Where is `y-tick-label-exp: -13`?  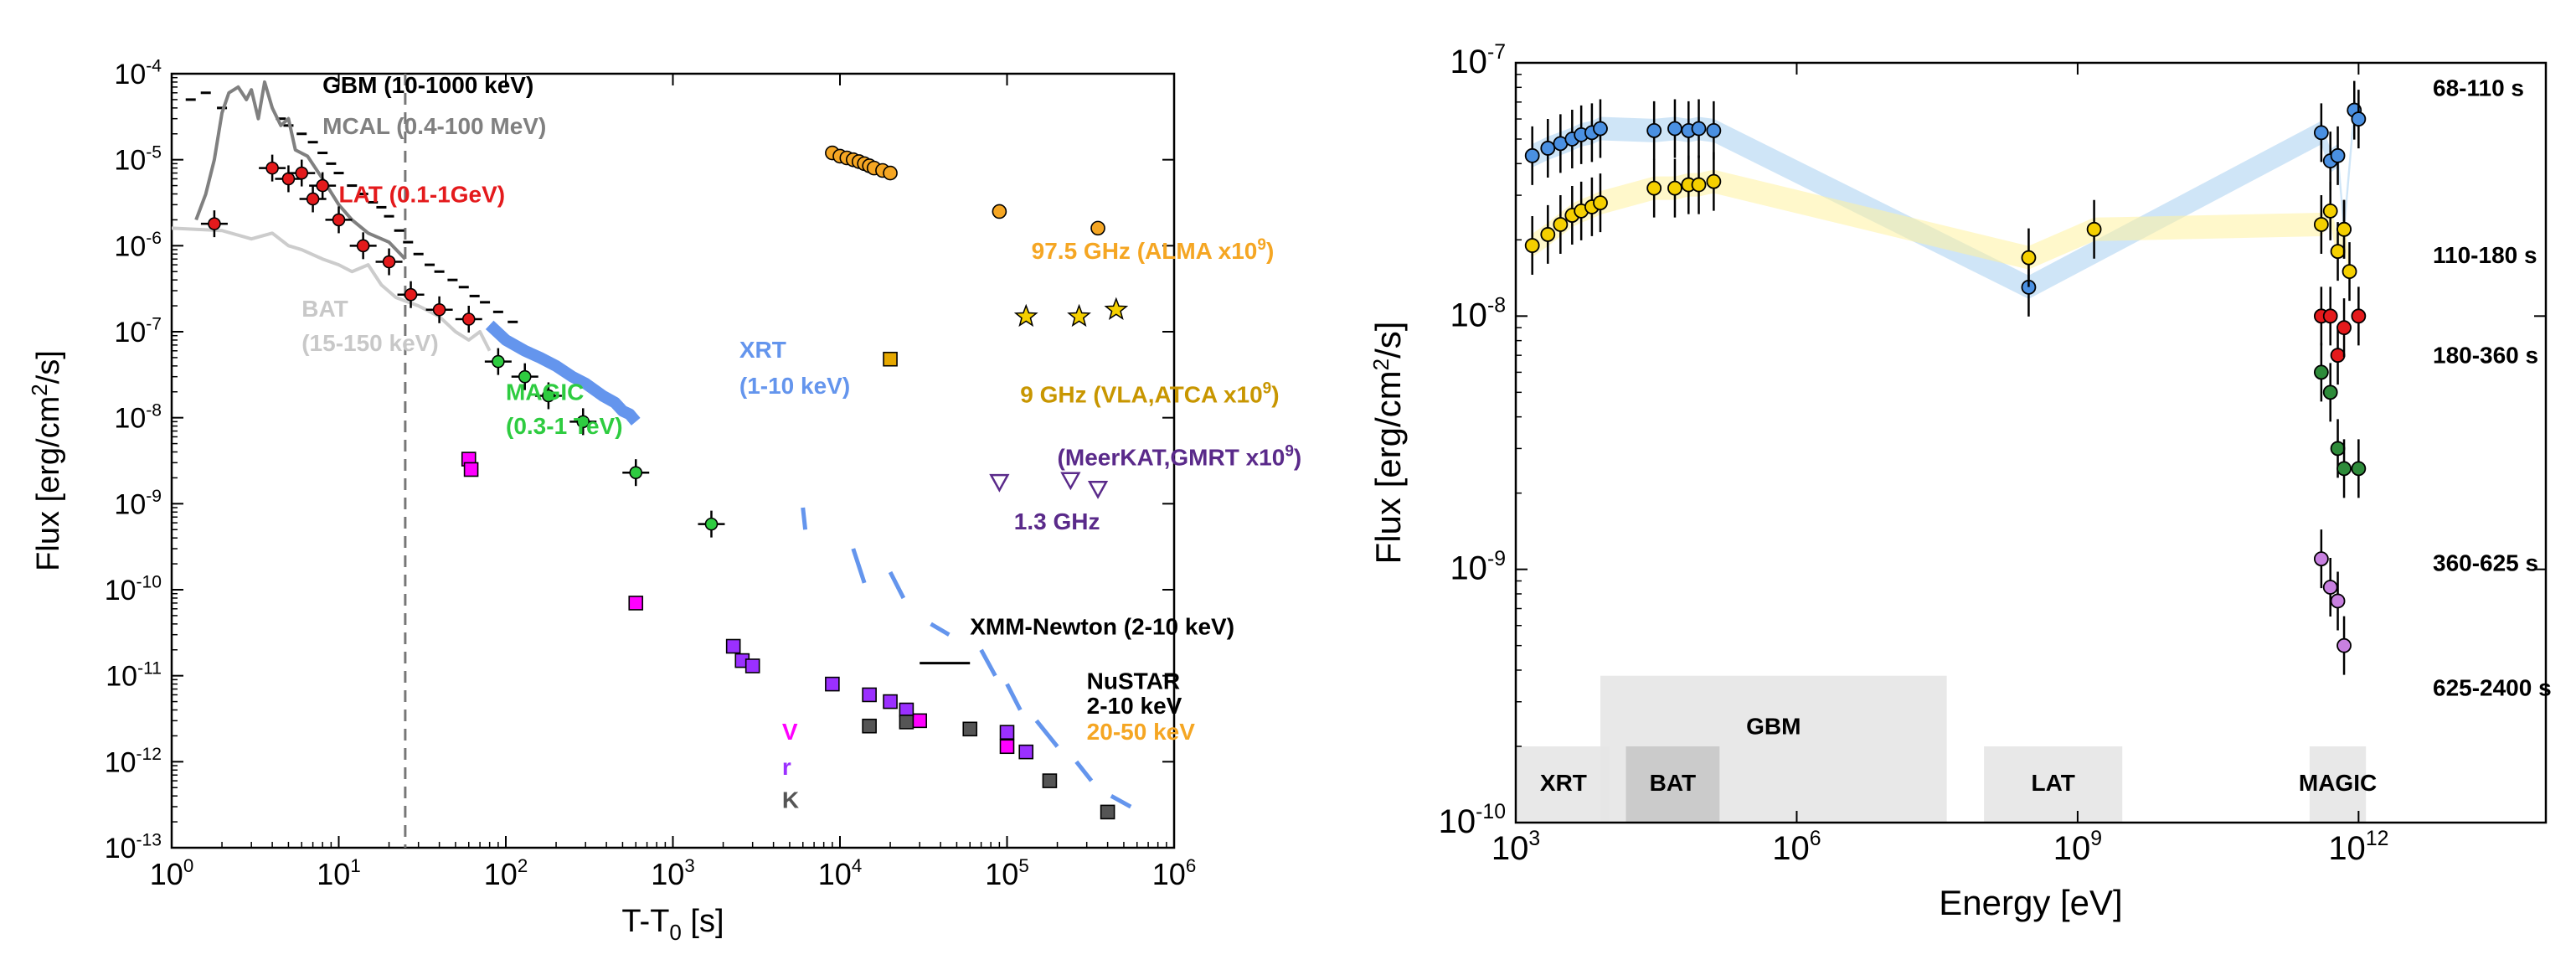 y-tick-label-exp: -13 is located at coordinates (149, 840).